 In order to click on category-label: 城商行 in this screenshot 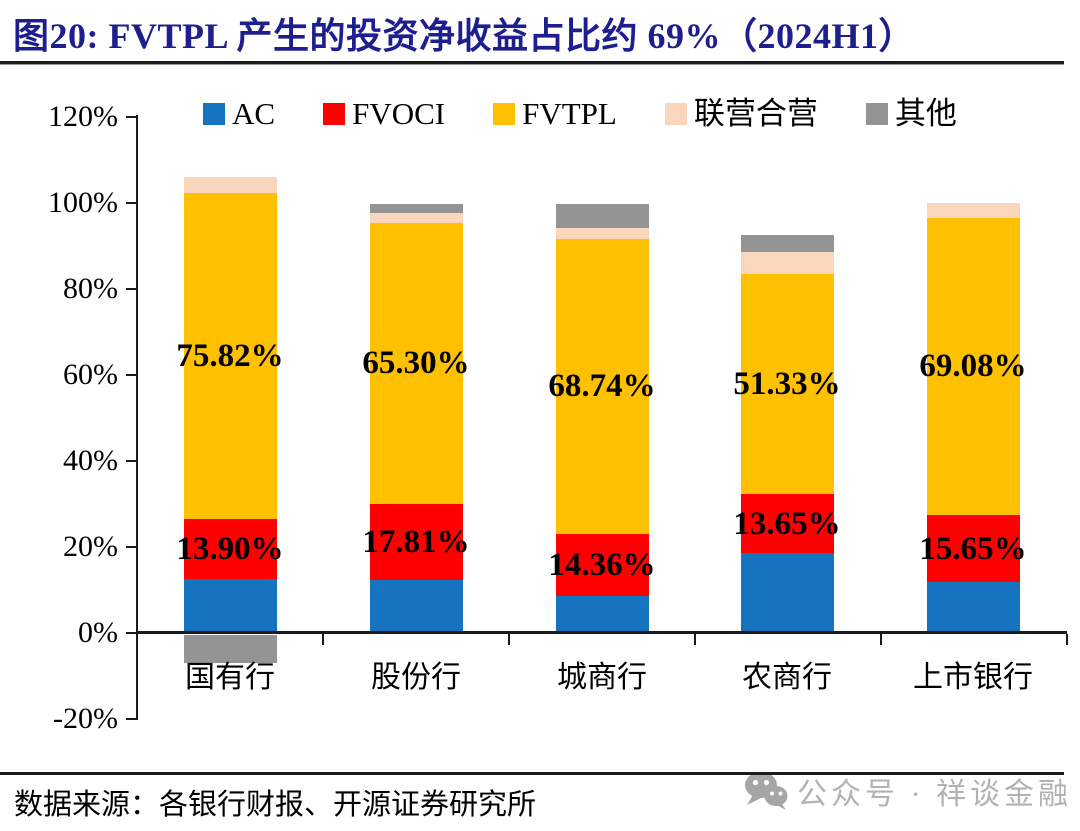, I will do `click(602, 677)`.